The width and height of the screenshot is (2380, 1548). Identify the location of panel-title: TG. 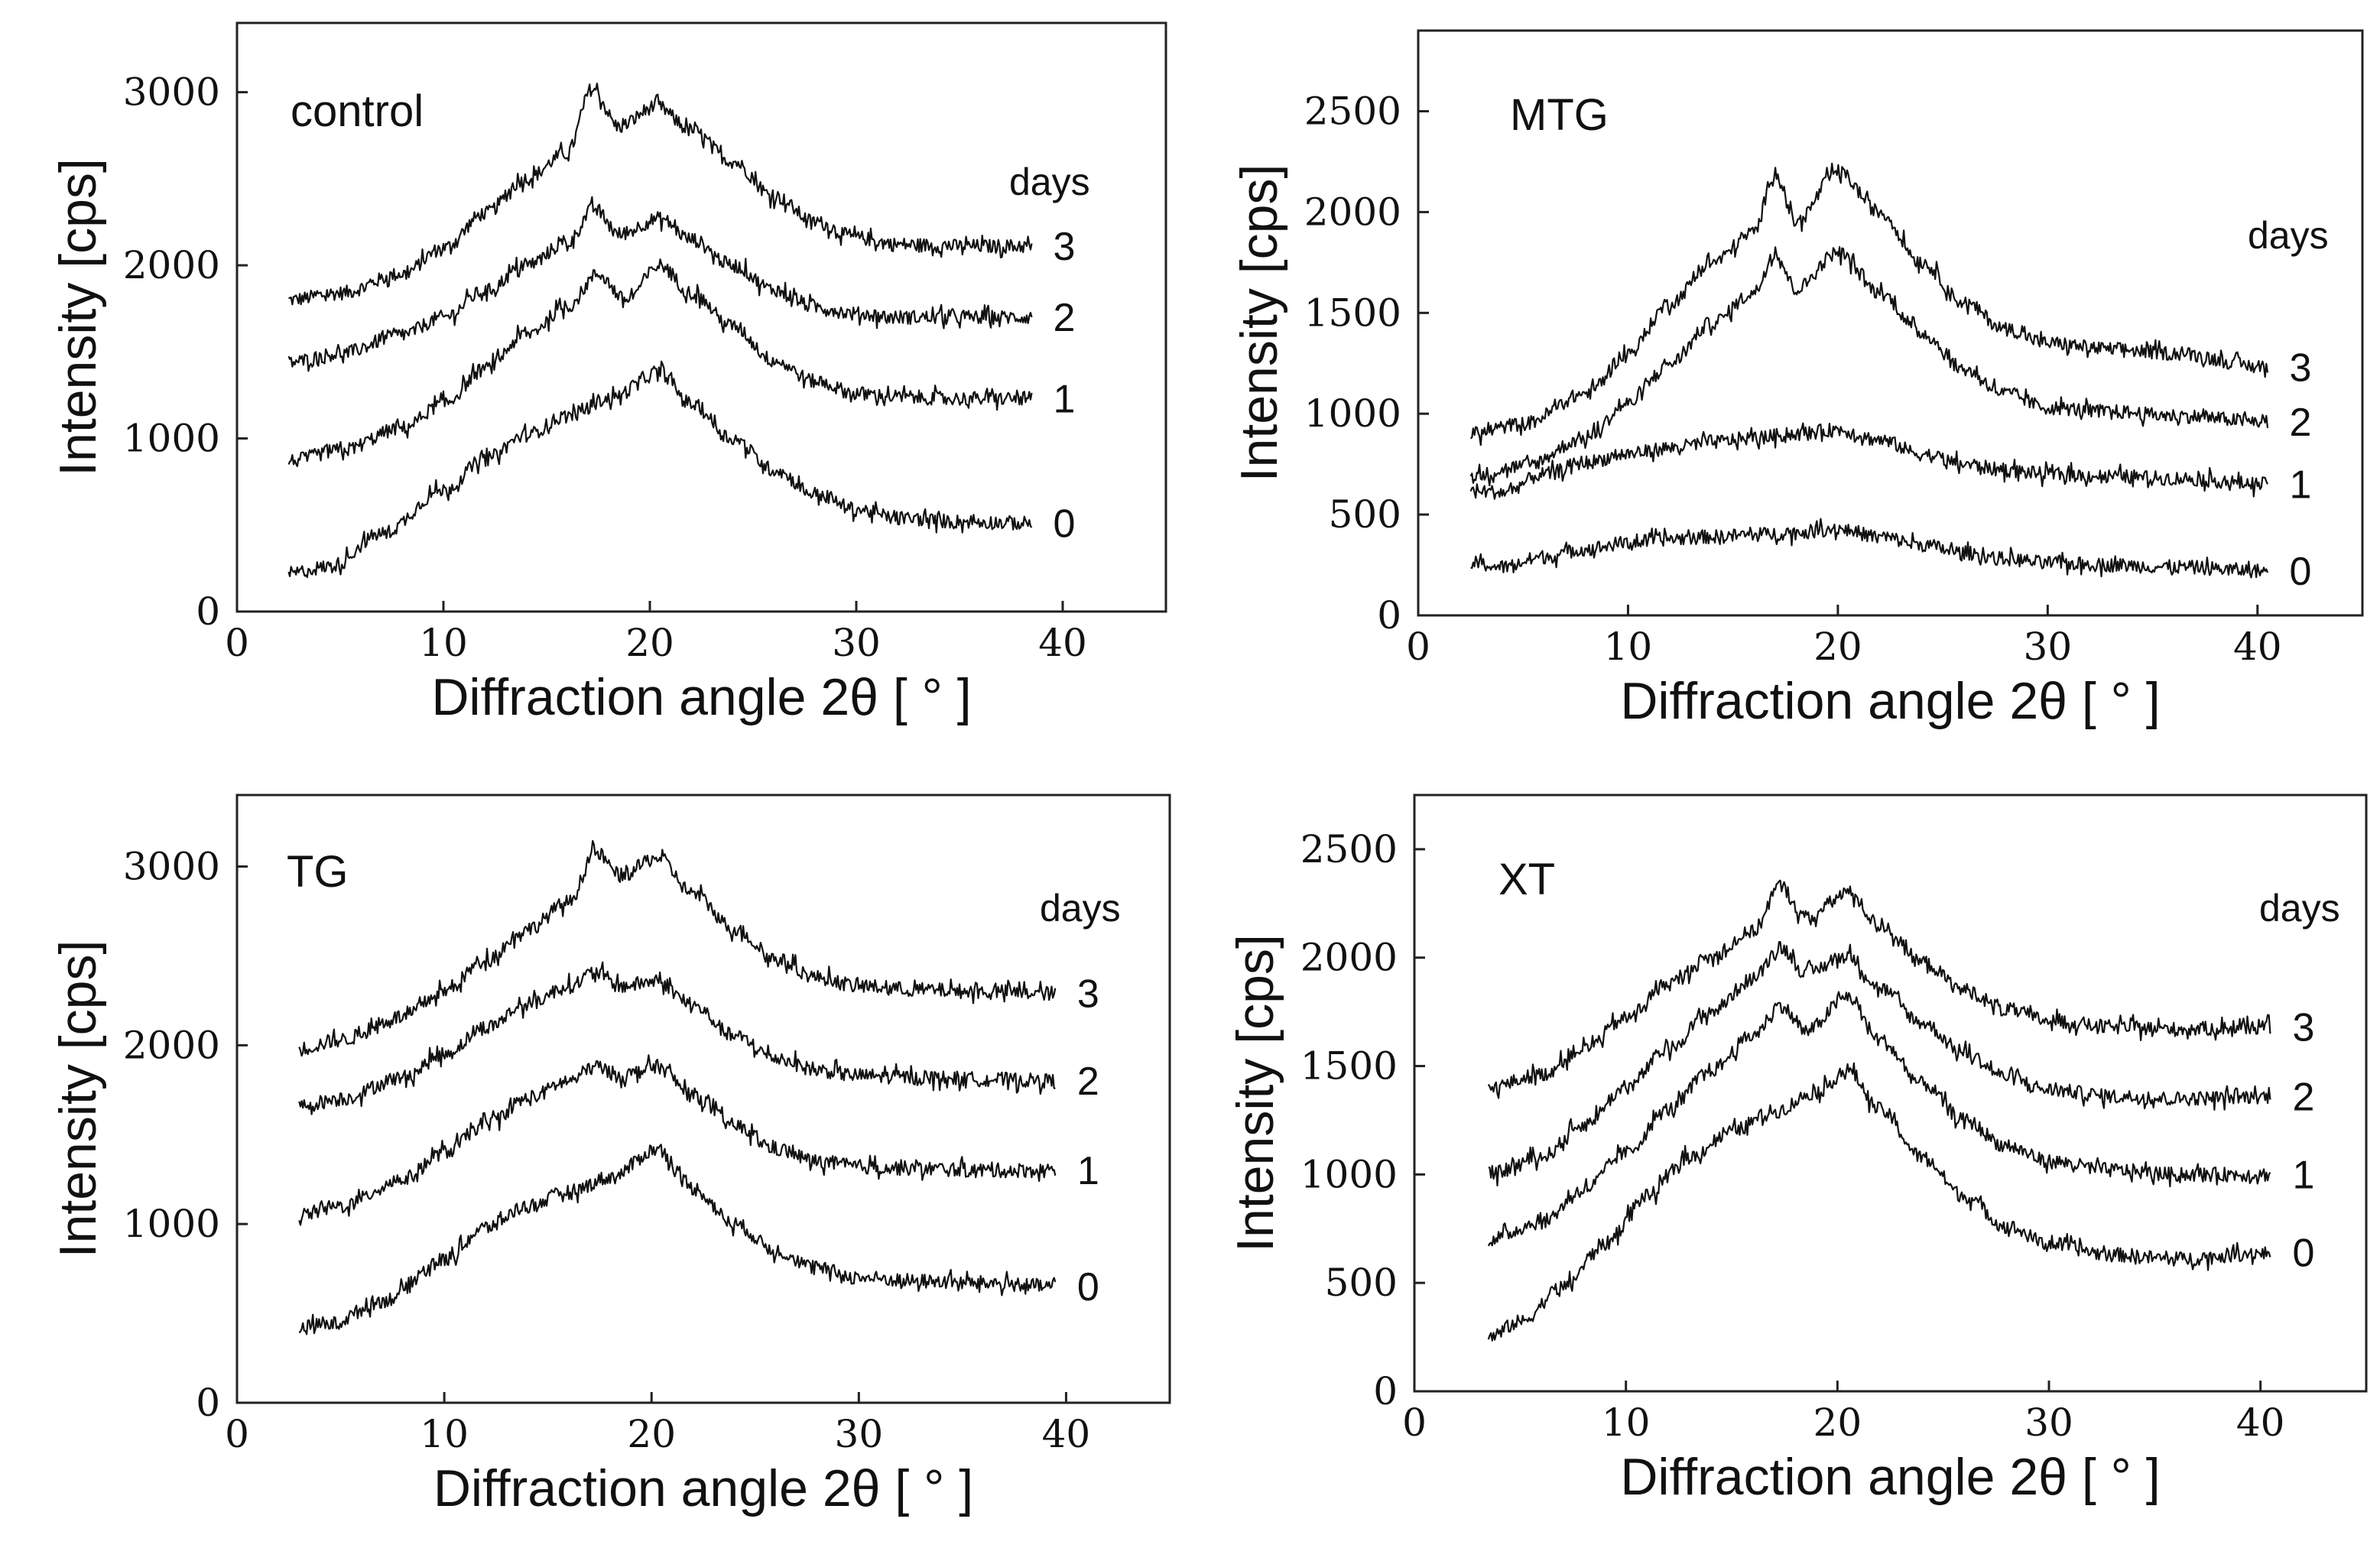
(318, 872).